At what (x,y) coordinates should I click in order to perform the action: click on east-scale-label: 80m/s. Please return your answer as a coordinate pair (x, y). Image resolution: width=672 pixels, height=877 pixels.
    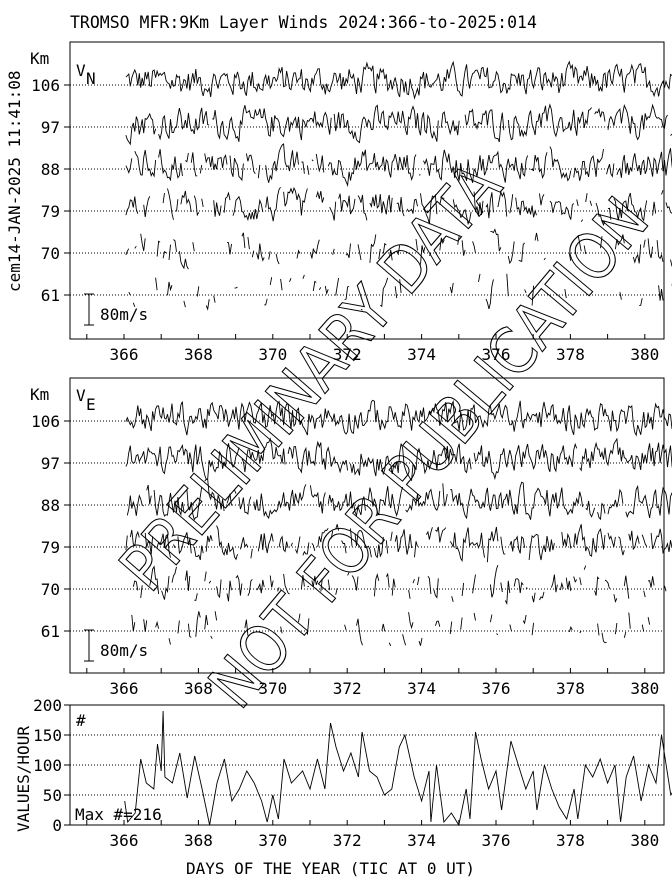
    Looking at the image, I should click on (124, 650).